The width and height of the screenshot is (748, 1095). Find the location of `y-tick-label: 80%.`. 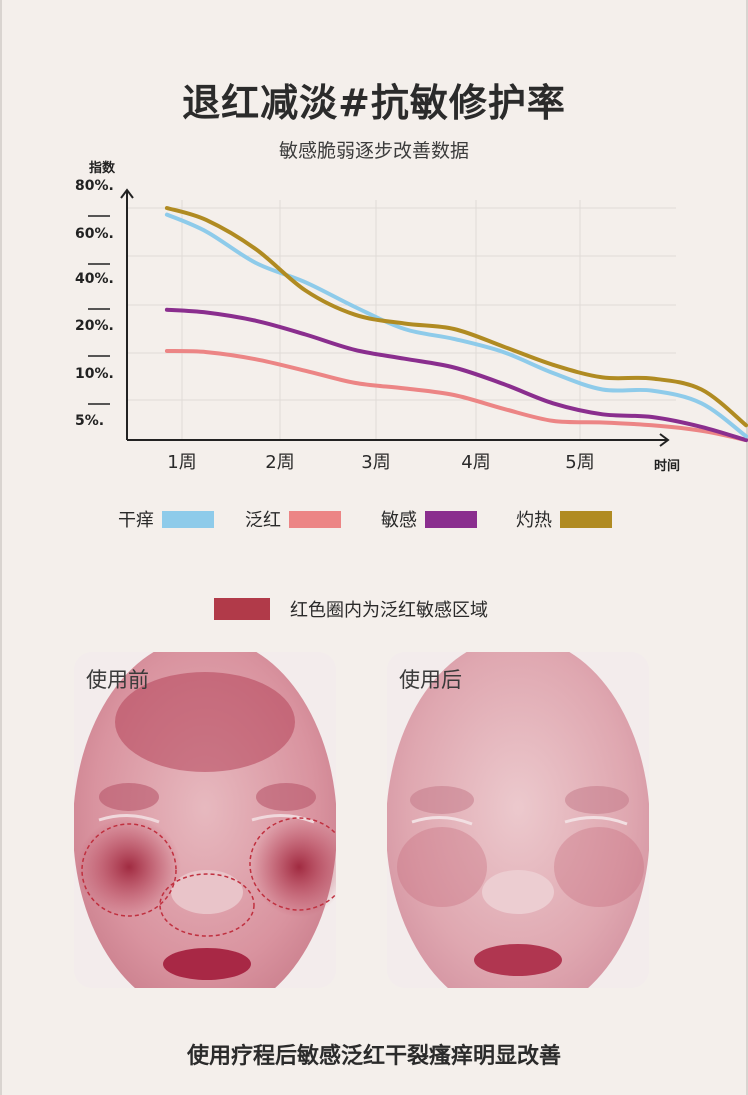

y-tick-label: 80%. is located at coordinates (94, 186).